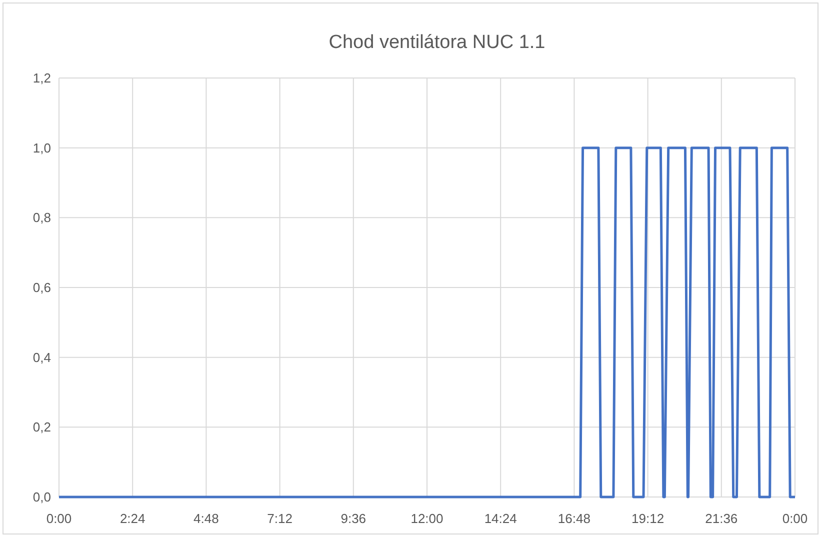  What do you see at coordinates (41, 497) in the screenshot?
I see `y-tick-label: 0,0` at bounding box center [41, 497].